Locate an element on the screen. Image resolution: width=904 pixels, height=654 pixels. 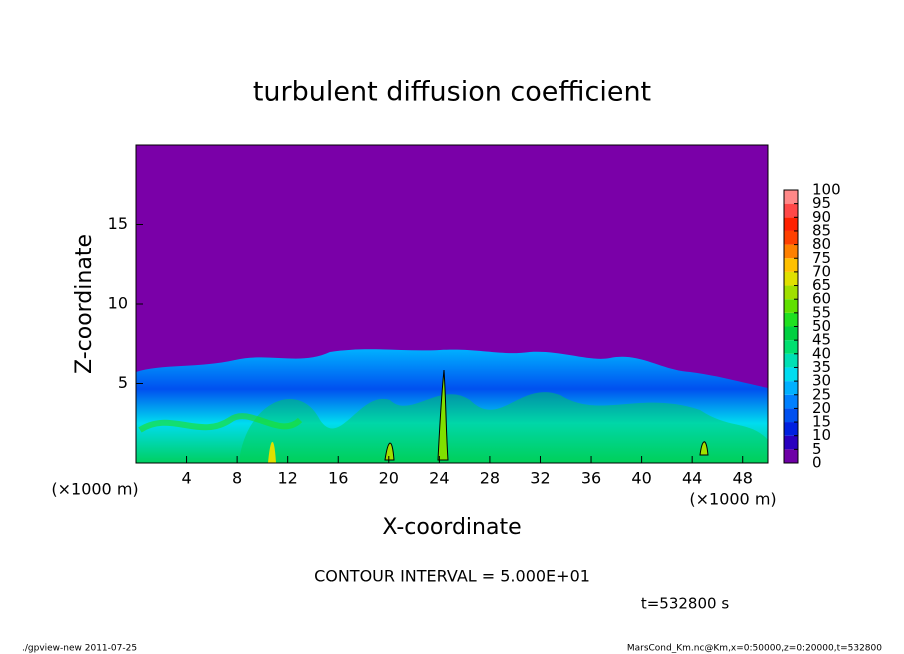
x-tick-label: 24 is located at coordinates (439, 478).